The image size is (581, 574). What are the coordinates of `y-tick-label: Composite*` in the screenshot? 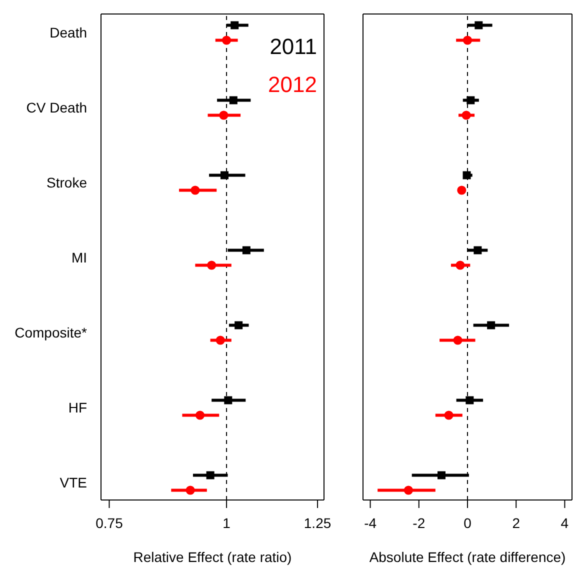 It's located at (51, 332).